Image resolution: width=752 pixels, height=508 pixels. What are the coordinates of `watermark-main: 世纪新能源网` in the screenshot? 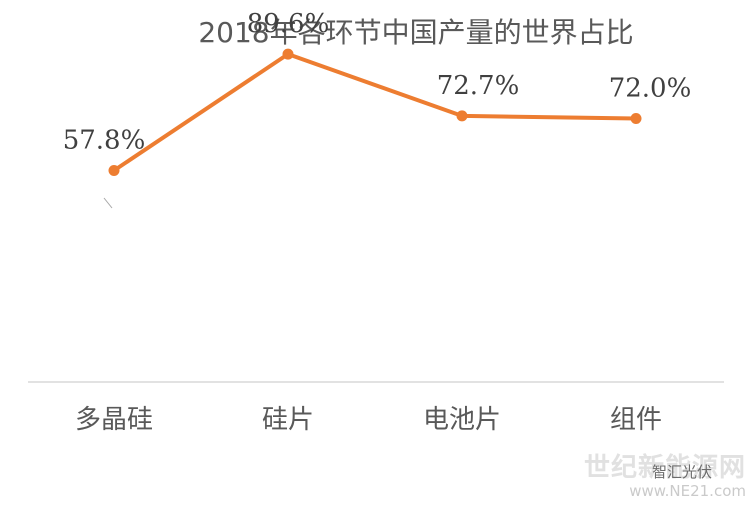 It's located at (664, 468).